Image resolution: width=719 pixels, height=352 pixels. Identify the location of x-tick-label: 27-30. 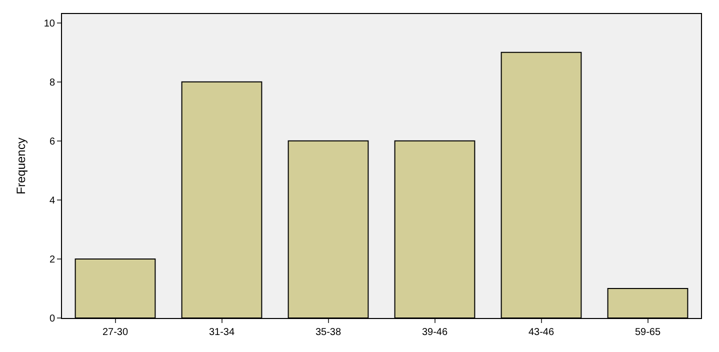
(115, 332).